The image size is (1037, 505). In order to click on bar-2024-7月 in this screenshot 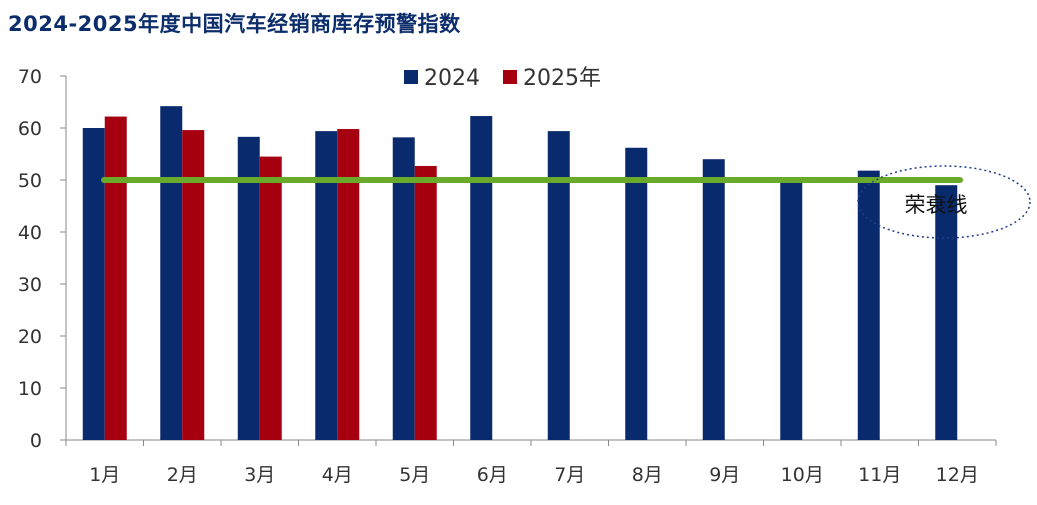, I will do `click(558, 285)`.